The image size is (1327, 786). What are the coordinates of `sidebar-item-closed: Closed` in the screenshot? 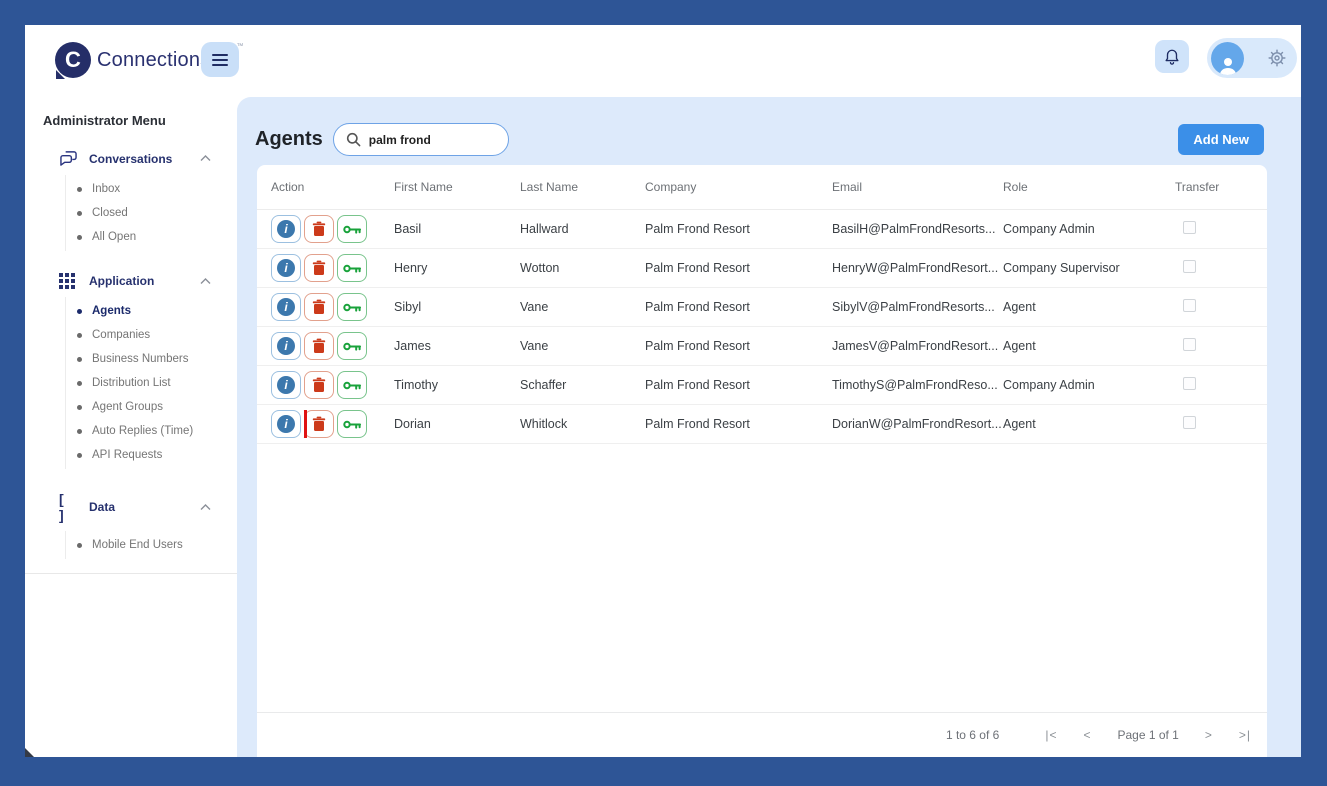 It's located at (151, 213).